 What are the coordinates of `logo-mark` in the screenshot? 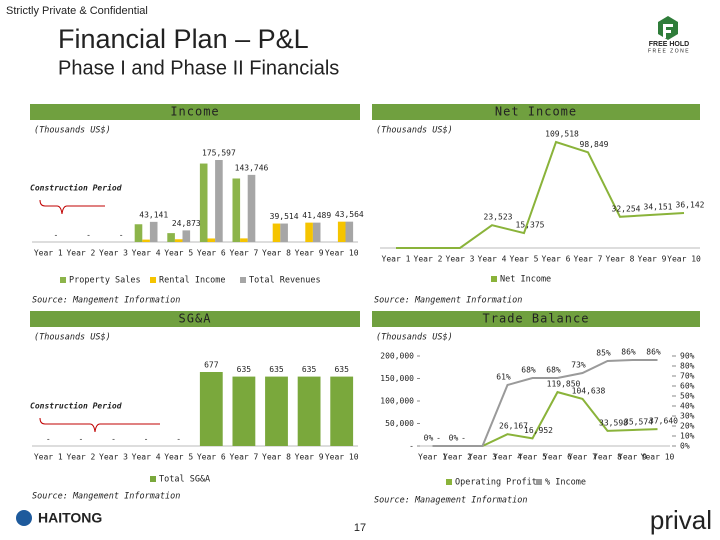 It's located at (668, 28).